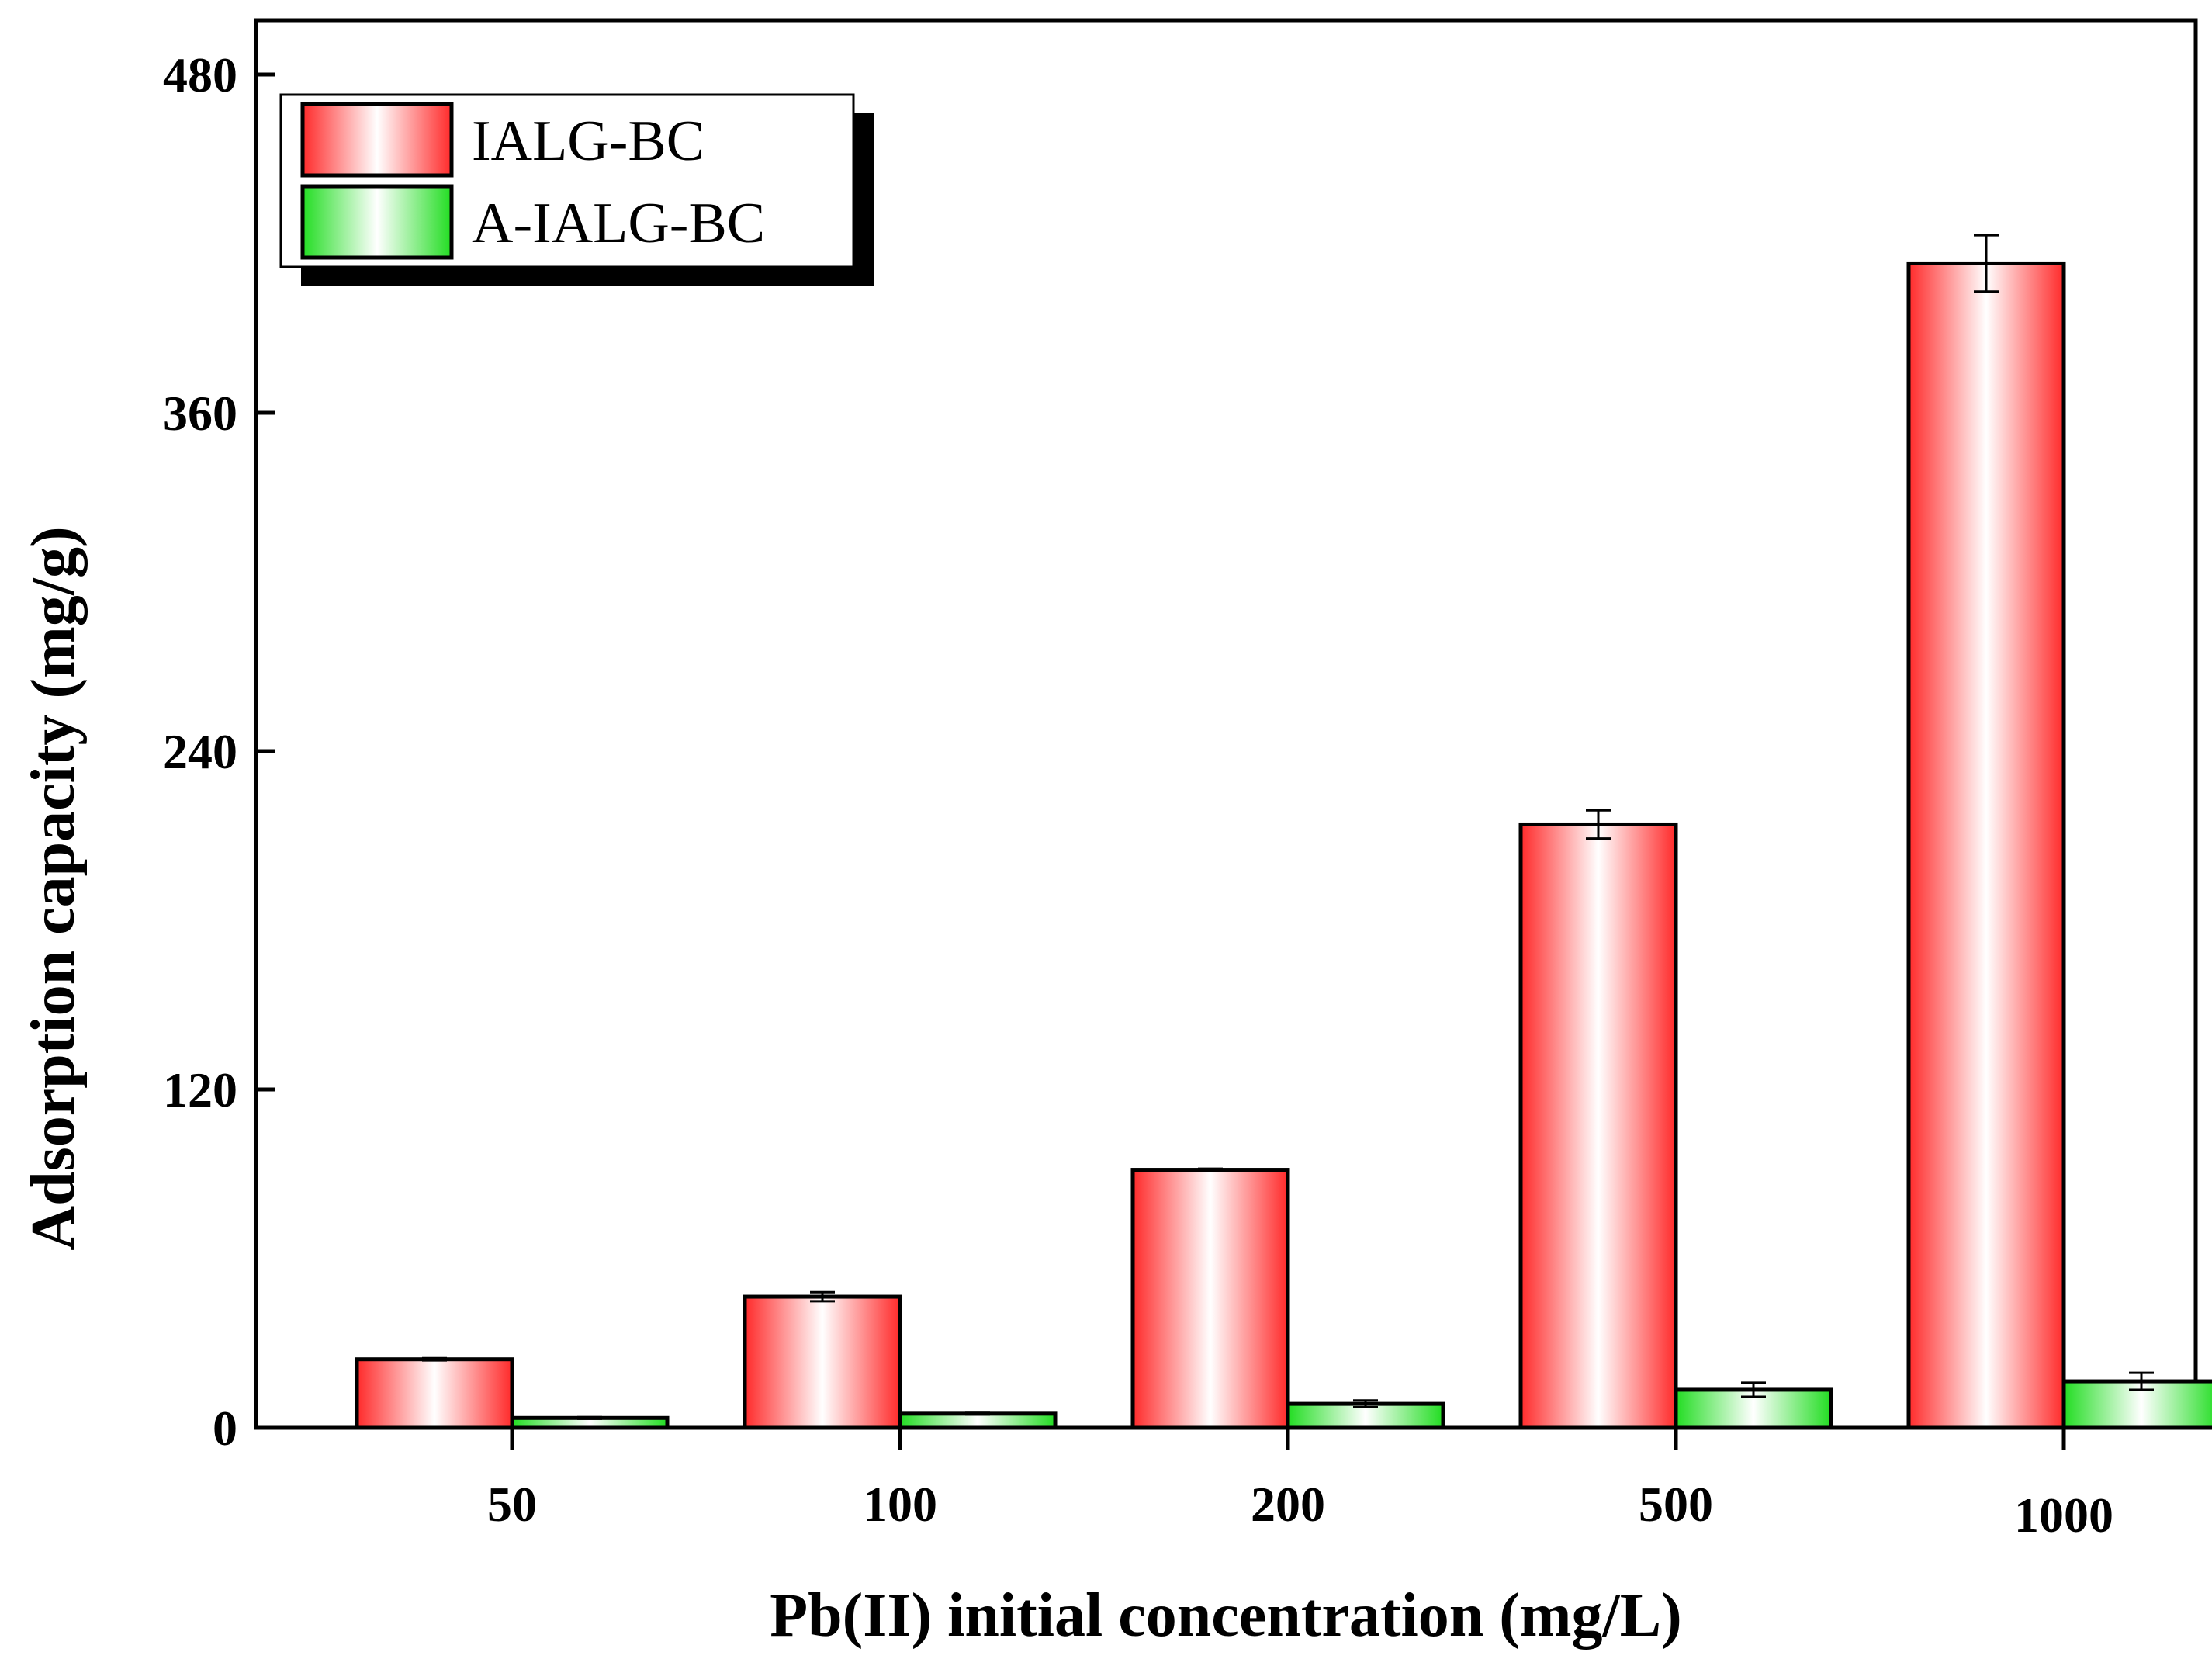  Describe the element at coordinates (1288, 1504) in the screenshot. I see `x-tick-label: 200` at that location.